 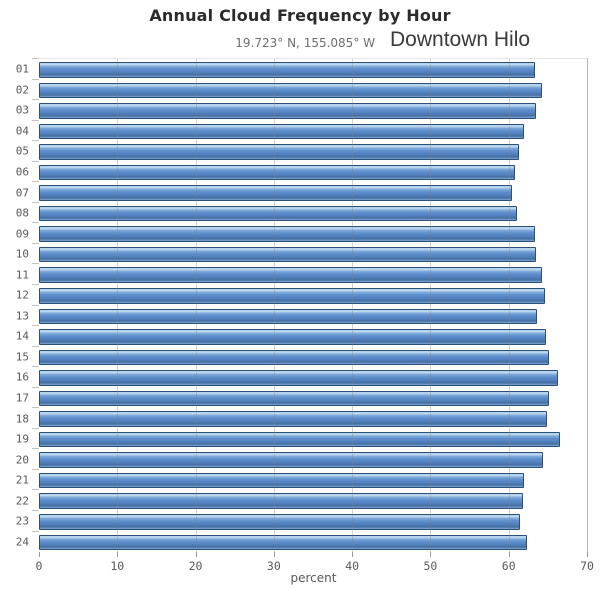 I want to click on bar-row-hour-06: 06, so click(x=301, y=171).